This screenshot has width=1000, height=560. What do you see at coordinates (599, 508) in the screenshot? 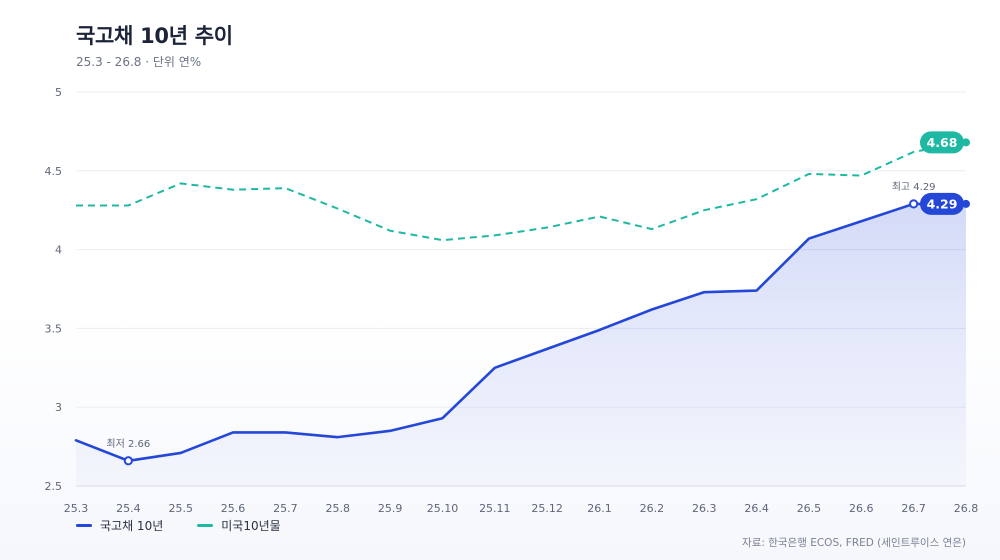
I see `x-tick-label: 26.1` at bounding box center [599, 508].